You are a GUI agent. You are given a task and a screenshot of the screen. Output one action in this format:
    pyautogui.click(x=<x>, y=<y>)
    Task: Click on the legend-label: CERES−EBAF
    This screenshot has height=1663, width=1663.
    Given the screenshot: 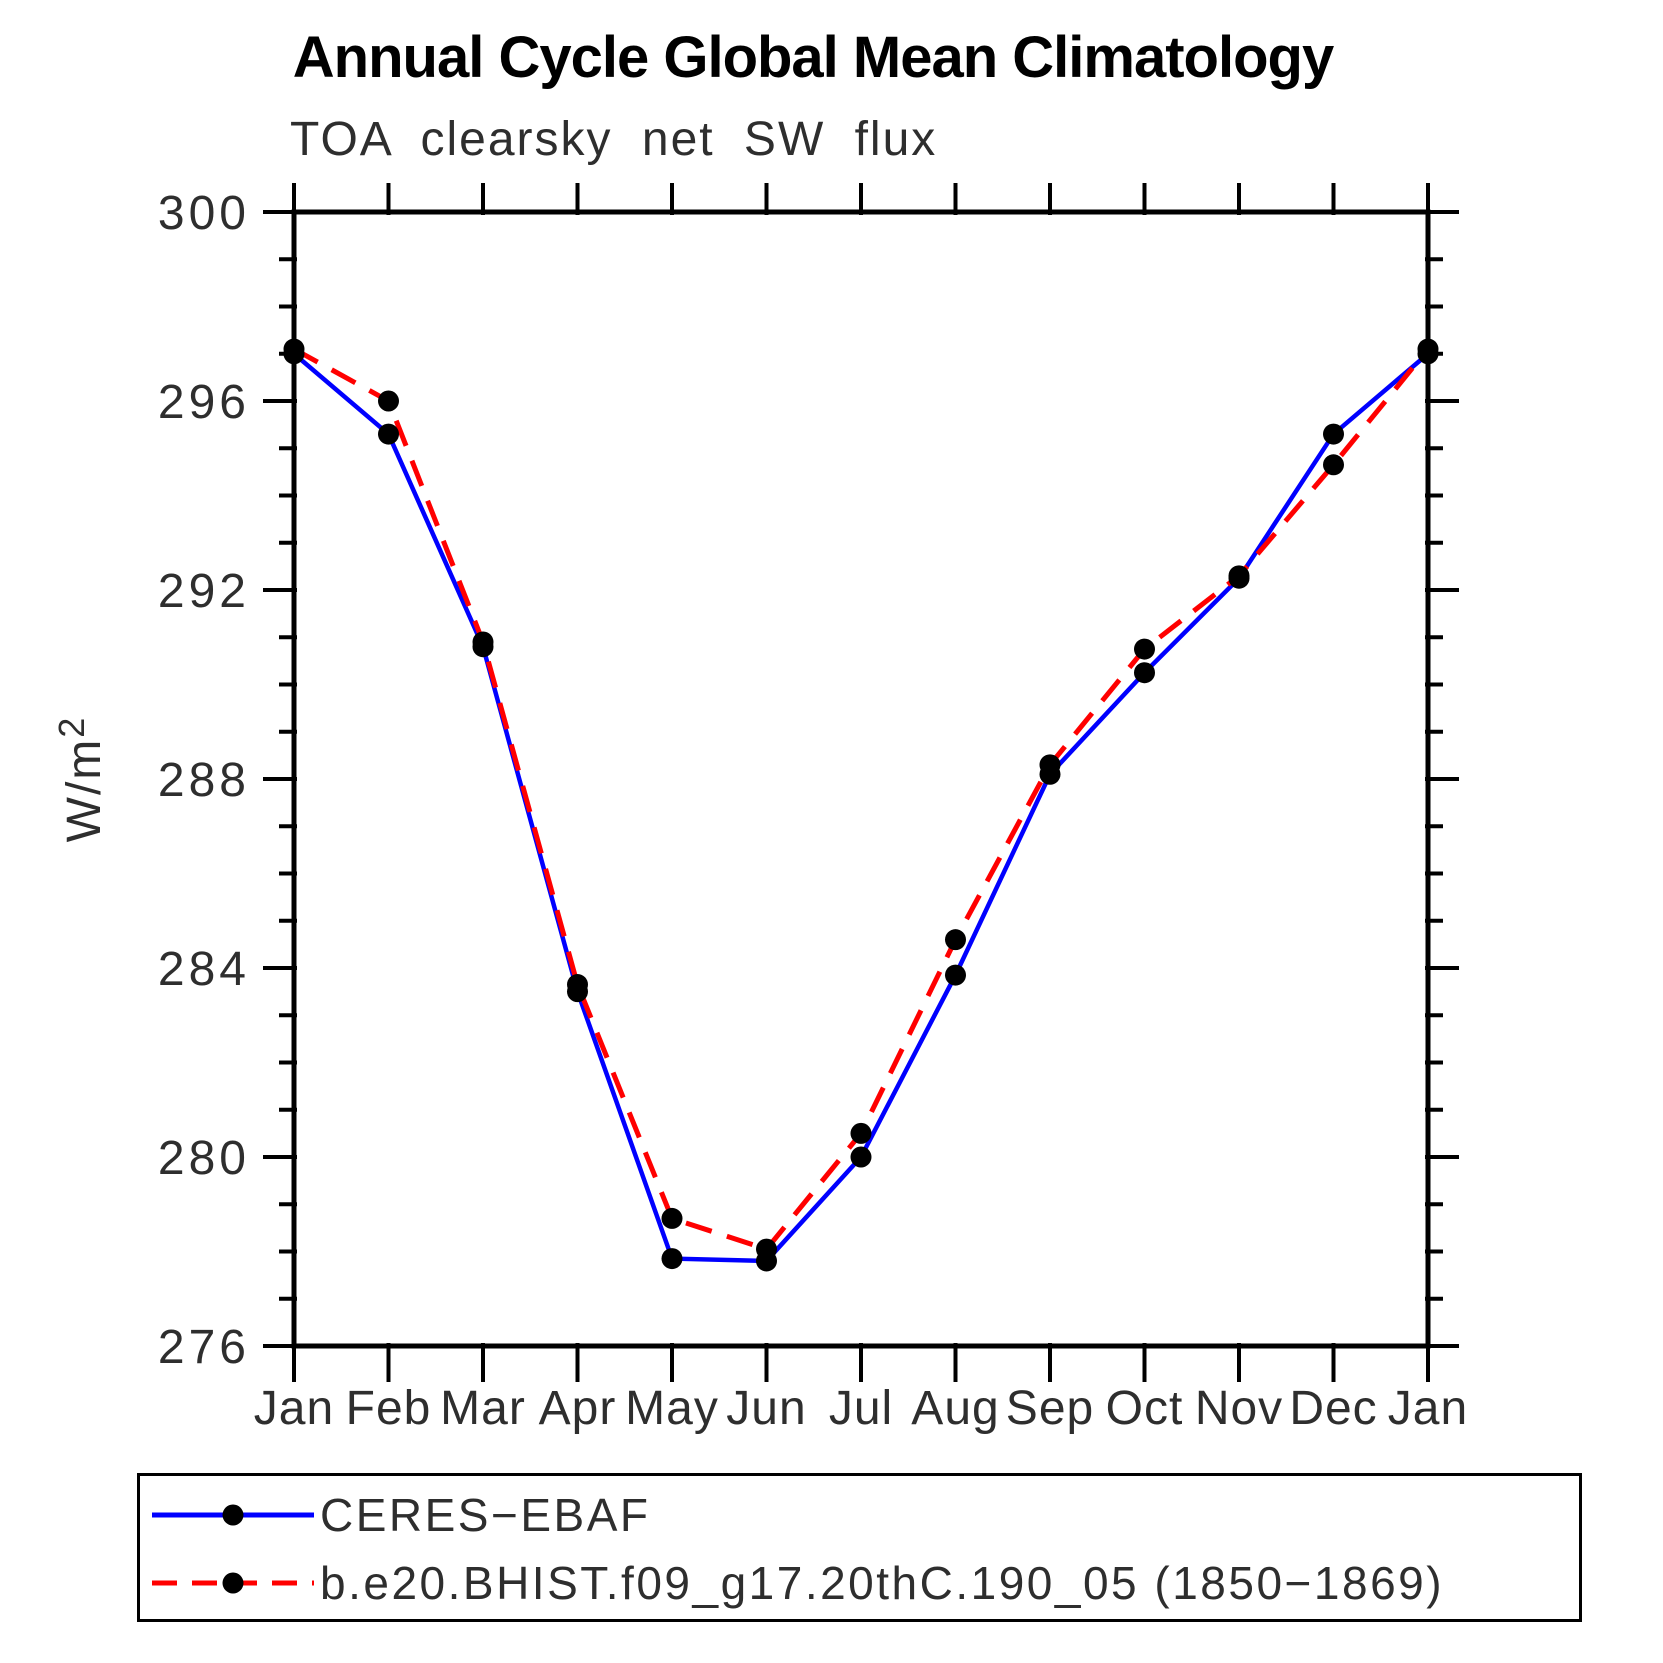 What is the action you would take?
    pyautogui.click(x=485, y=1515)
    